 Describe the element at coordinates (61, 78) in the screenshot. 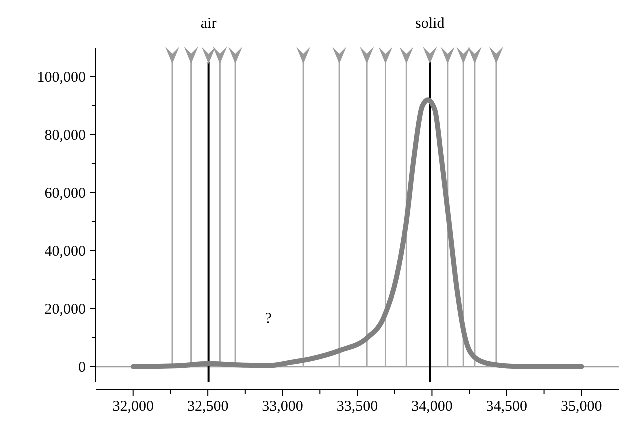

I see `y-tick-label: 100,000` at that location.